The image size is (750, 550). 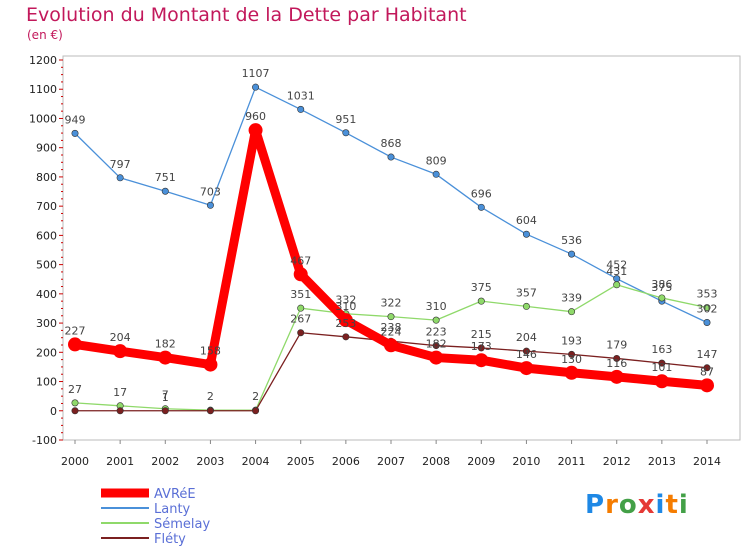 I want to click on data-label: 101, so click(x=661, y=367).